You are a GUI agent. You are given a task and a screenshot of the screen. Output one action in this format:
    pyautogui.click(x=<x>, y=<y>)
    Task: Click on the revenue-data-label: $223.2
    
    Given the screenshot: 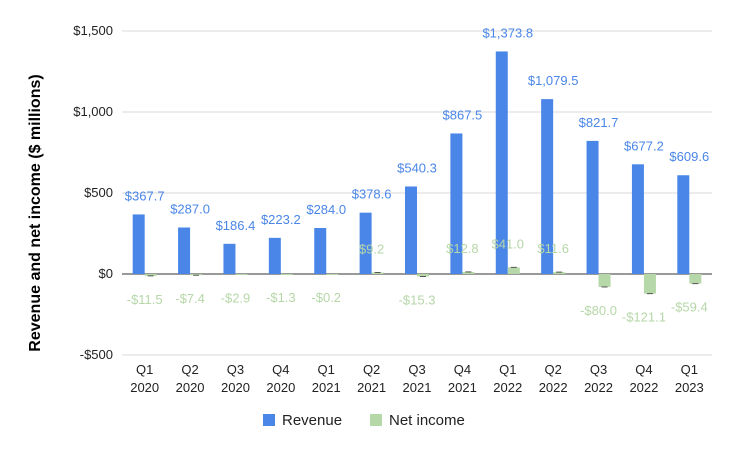 What is the action you would take?
    pyautogui.click(x=281, y=219)
    